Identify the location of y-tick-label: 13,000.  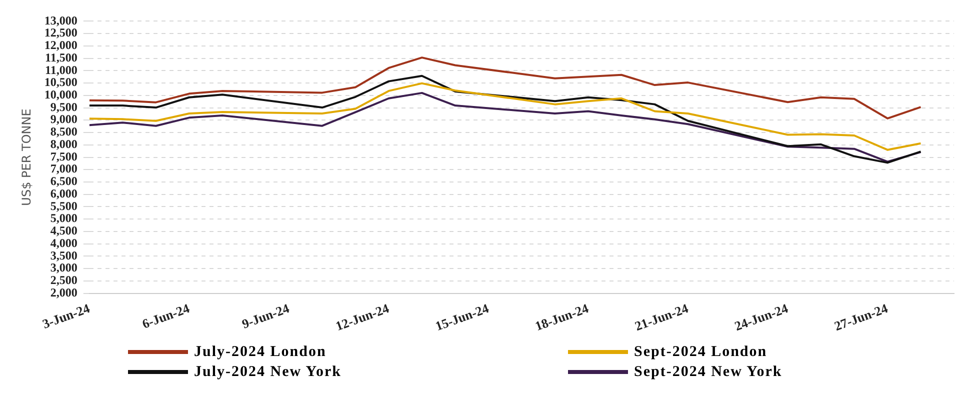
(61, 20).